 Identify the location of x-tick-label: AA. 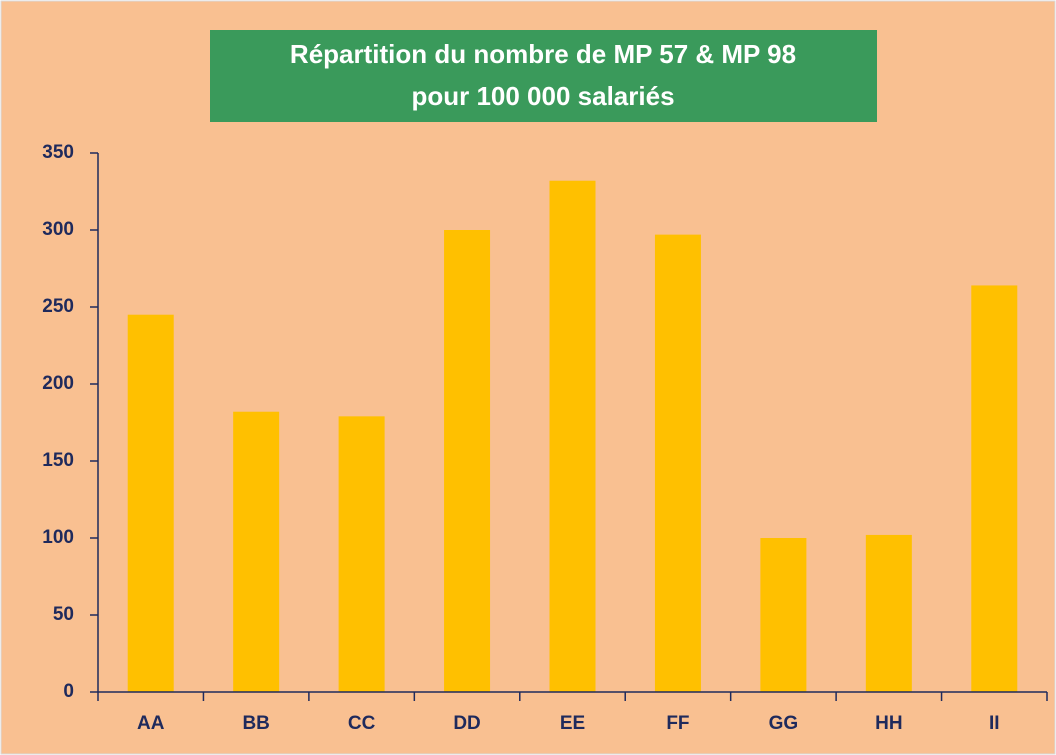
(151, 723).